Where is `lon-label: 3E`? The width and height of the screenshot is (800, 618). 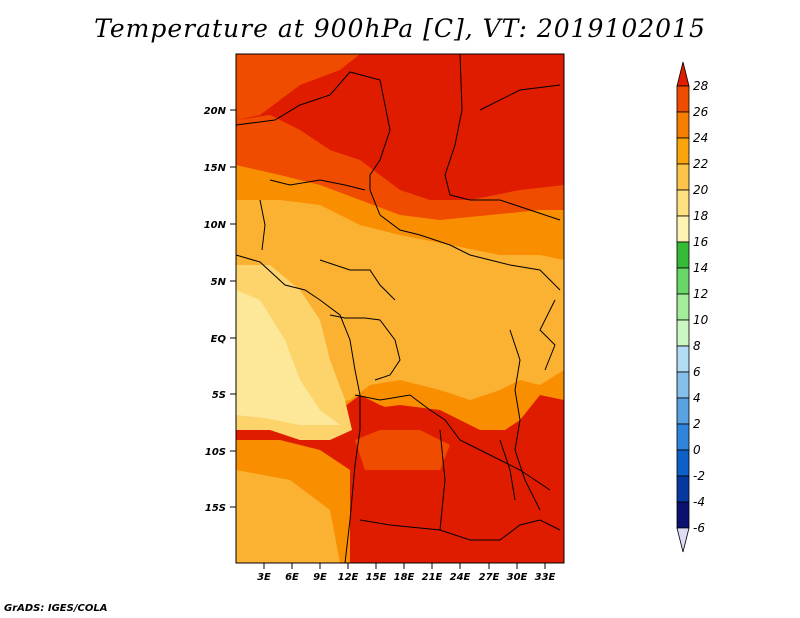 lon-label: 3E is located at coordinates (264, 577).